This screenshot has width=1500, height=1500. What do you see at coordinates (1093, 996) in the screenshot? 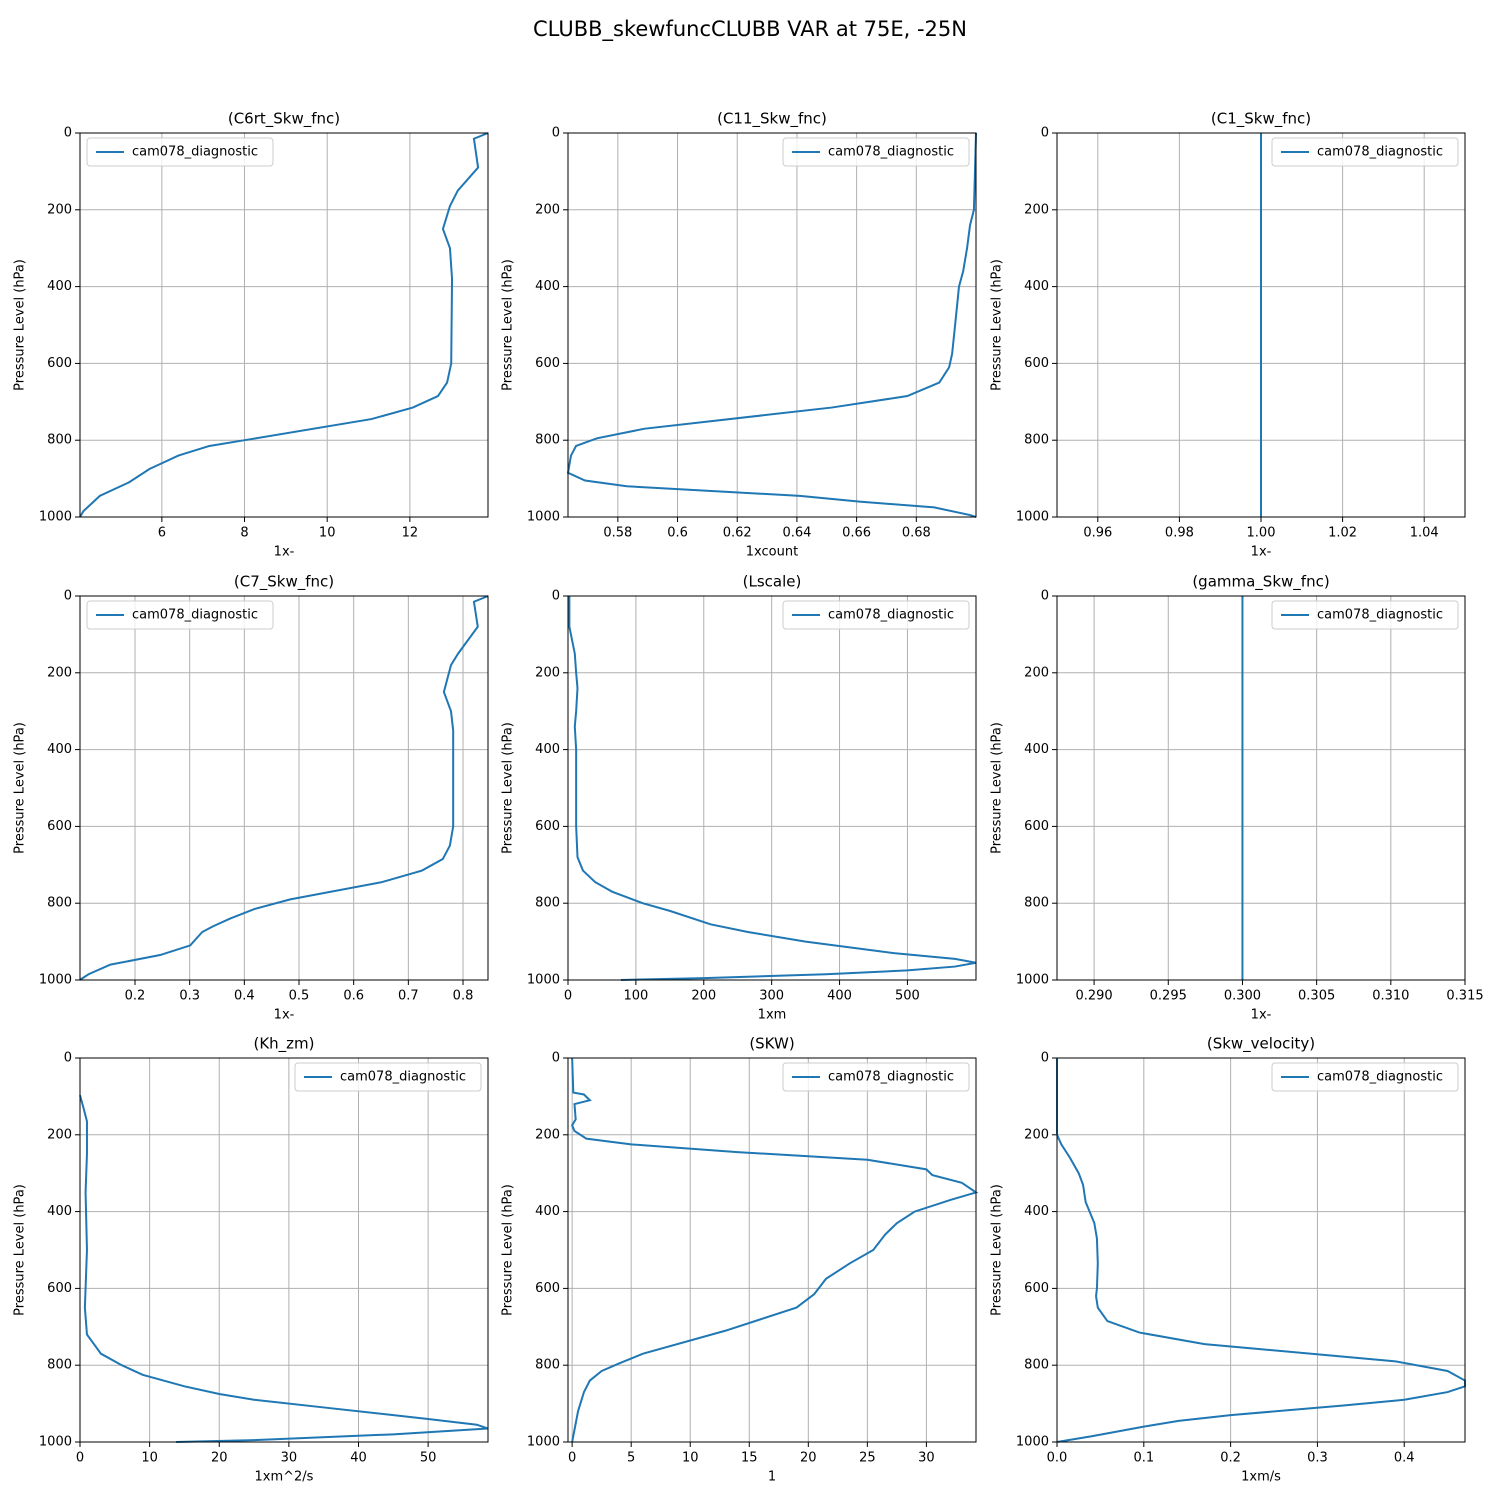
I see `x-tick-label: 0.290` at bounding box center [1093, 996].